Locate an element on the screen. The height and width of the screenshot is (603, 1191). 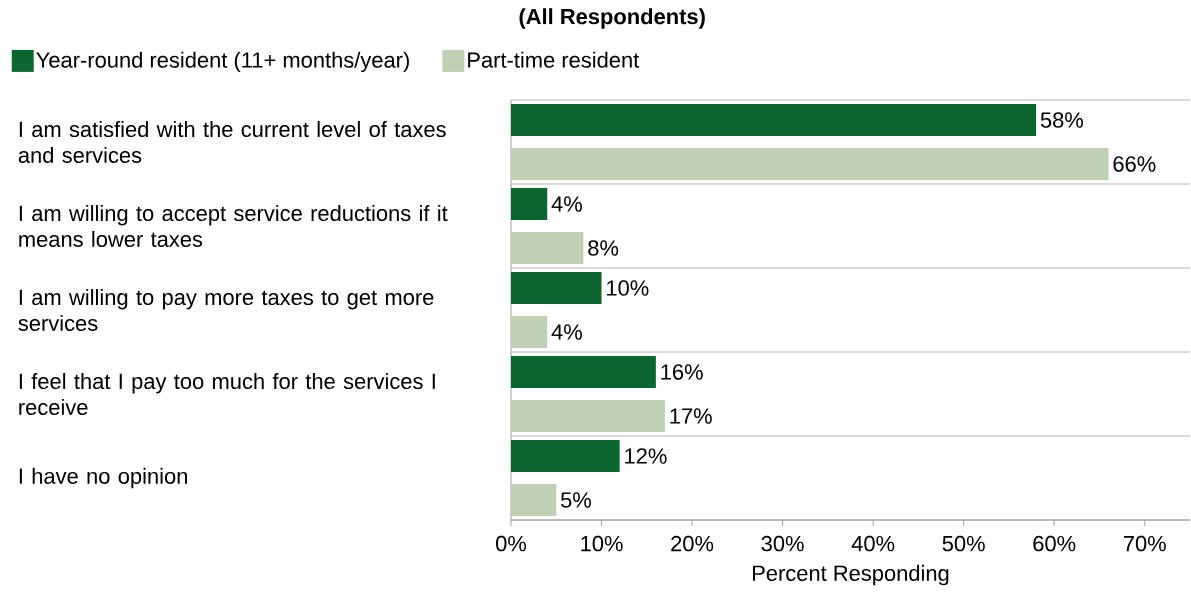
y-tick-label: I am willing to pay more taxes to get more services is located at coordinates (226, 310).